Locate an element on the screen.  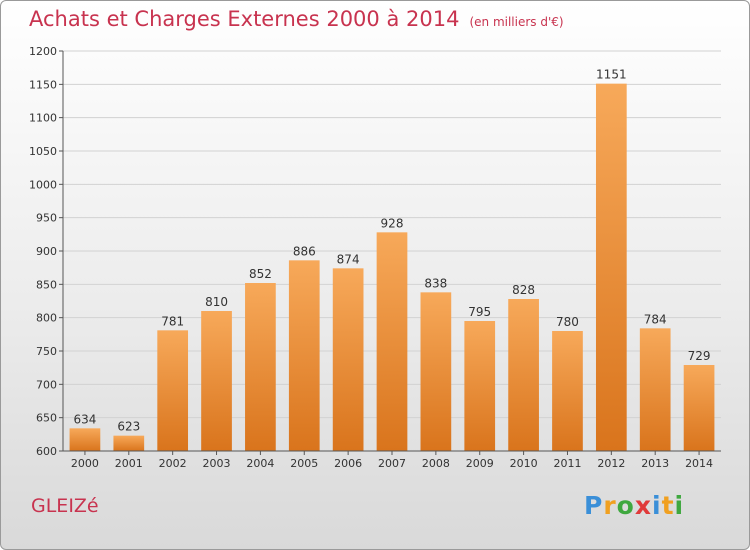
bar-2014 is located at coordinates (699, 408).